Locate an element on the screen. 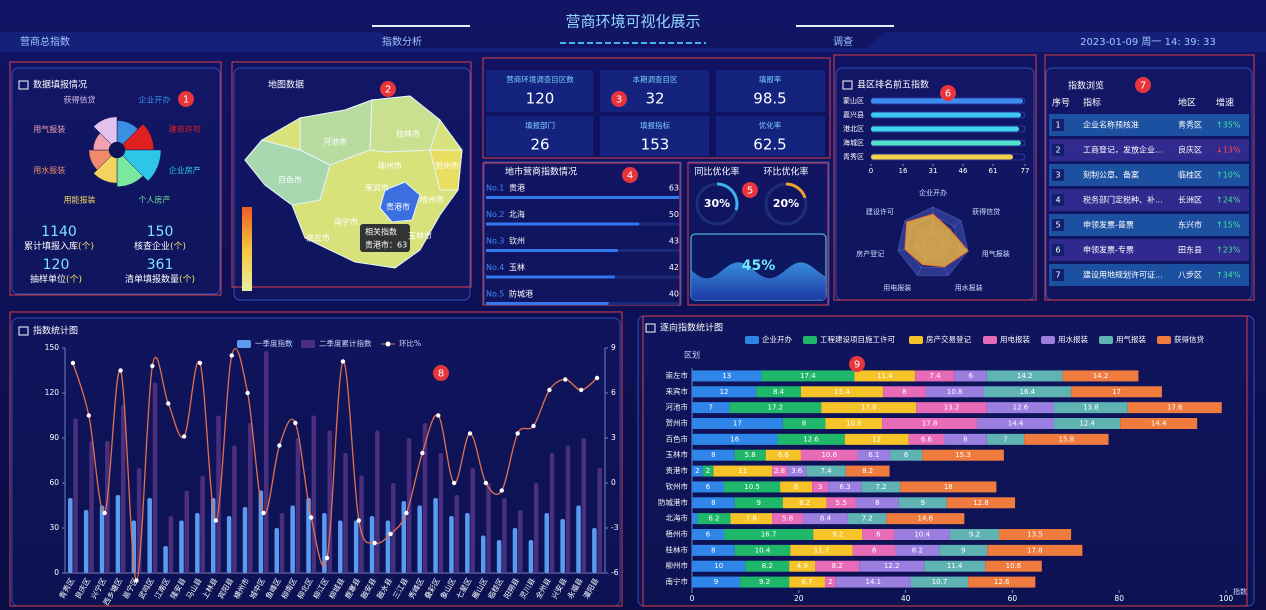 Image resolution: width=1266 pixels, height=610 pixels. segment-label: 15.8 is located at coordinates (1067, 439).